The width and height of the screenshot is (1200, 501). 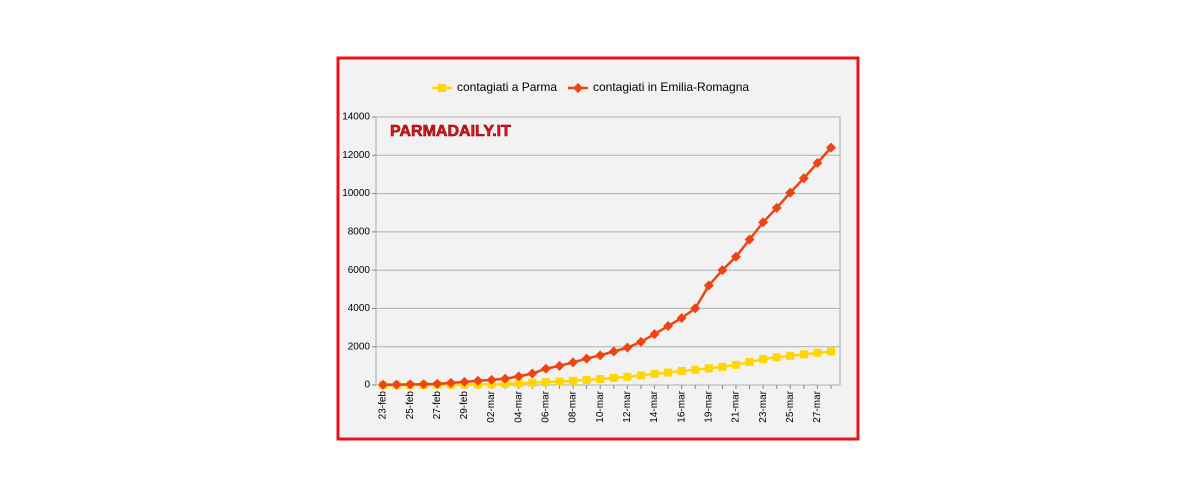 I want to click on x-tick-label: 25-mar, so click(x=790, y=406).